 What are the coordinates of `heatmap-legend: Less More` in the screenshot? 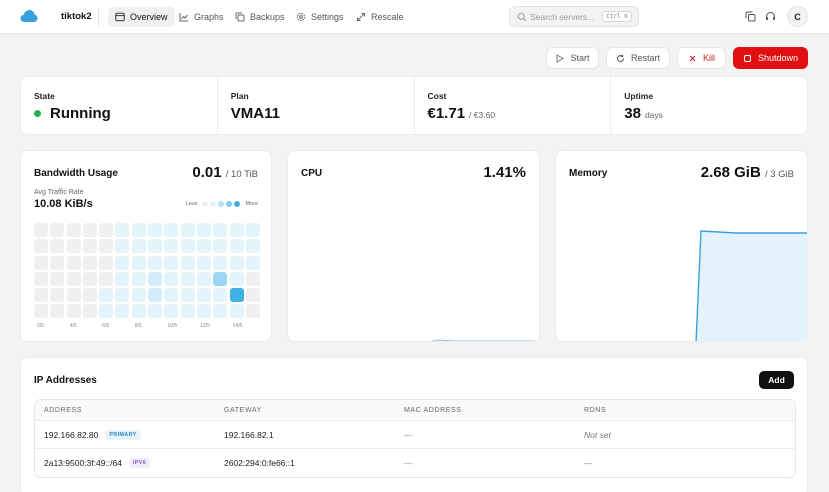 It's located at (222, 204).